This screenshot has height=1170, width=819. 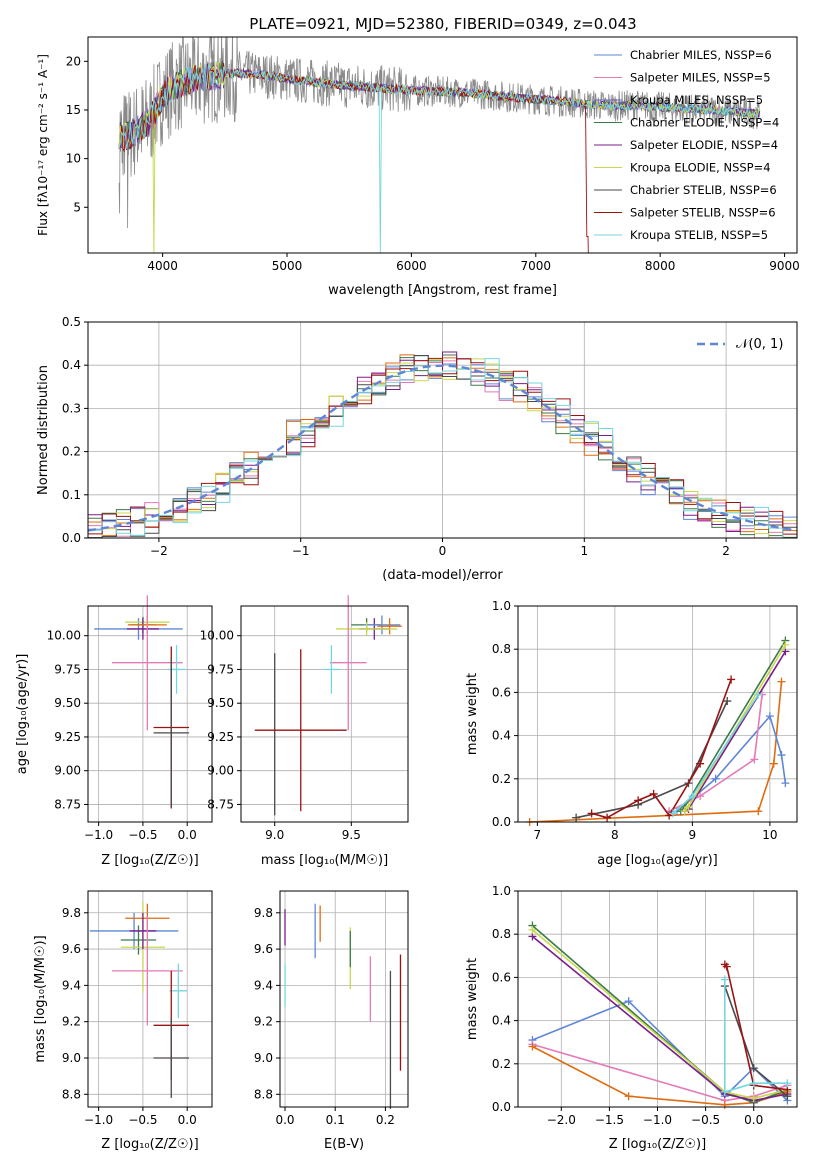 I want to click on legend-label: Chabrier STELIB, NSSP=6, so click(x=703, y=190).